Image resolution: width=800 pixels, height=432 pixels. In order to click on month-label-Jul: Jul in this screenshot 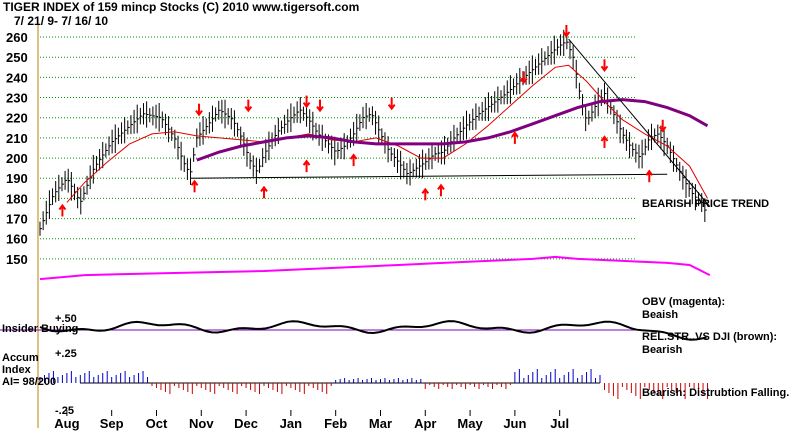, I will do `click(559, 423)`.